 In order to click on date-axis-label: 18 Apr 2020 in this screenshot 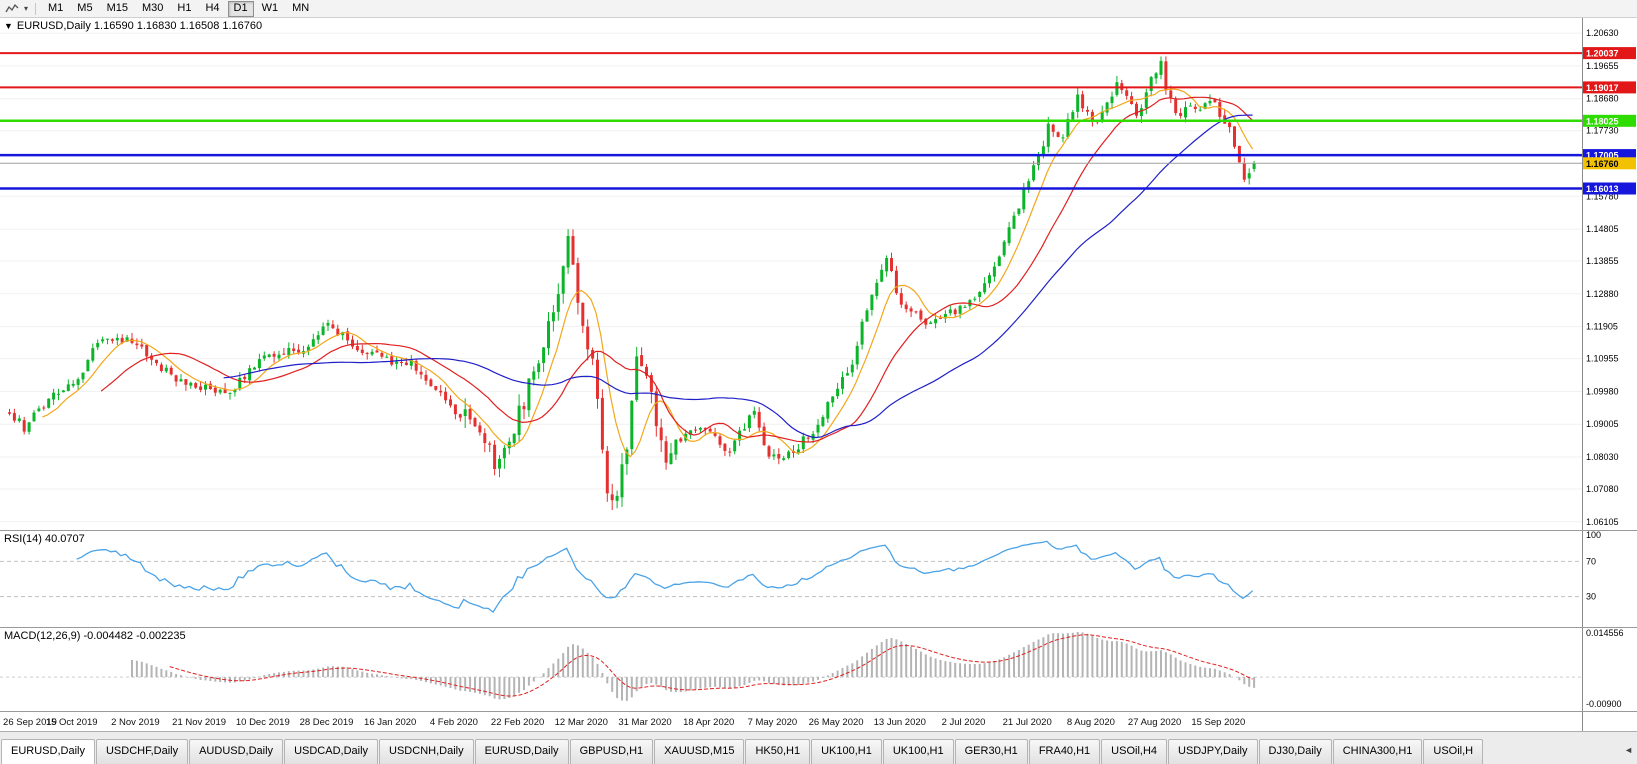, I will do `click(708, 722)`.